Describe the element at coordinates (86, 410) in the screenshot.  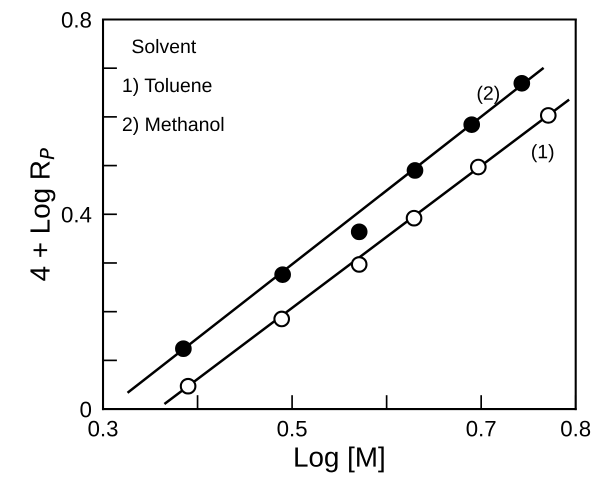
I see `y-tick-label: 0` at that location.